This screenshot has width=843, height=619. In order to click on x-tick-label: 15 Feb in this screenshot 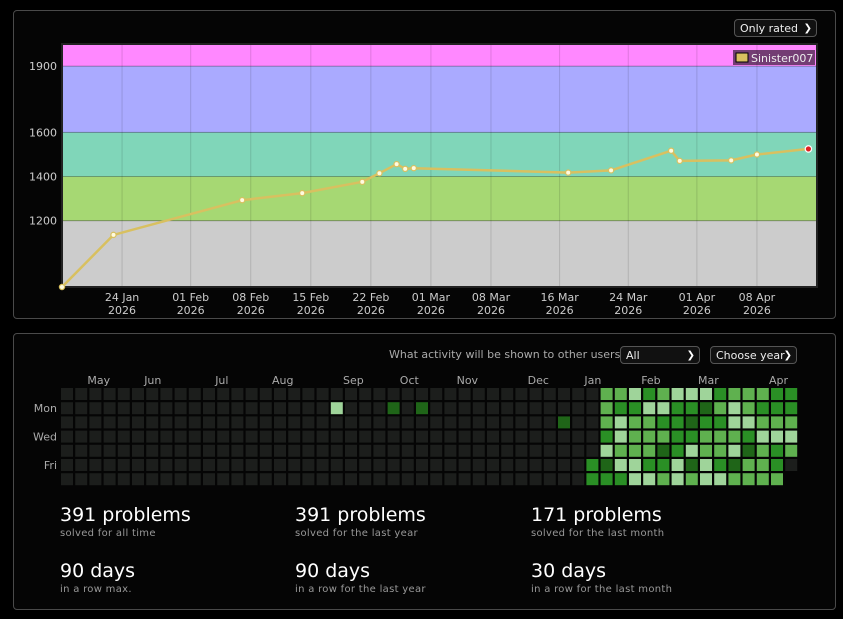, I will do `click(310, 297)`.